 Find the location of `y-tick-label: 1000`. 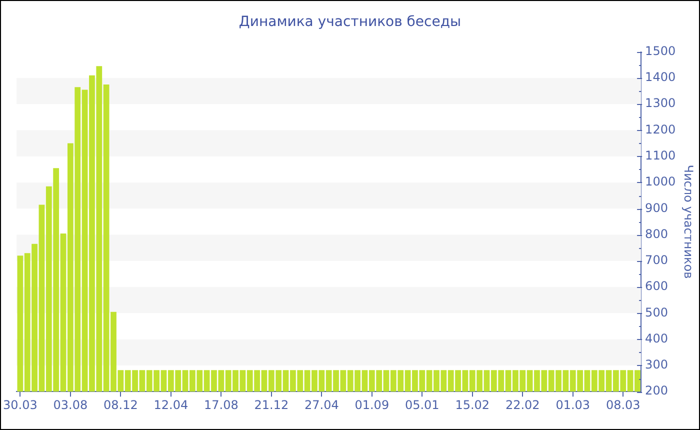

y-tick-label: 1000 is located at coordinates (660, 181).